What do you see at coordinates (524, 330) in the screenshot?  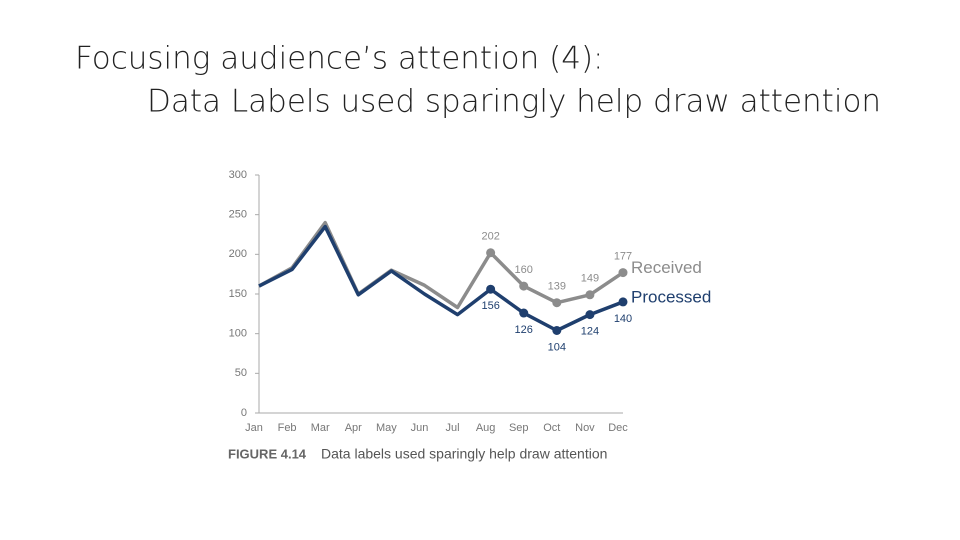 I see `data-label: 126` at bounding box center [524, 330].